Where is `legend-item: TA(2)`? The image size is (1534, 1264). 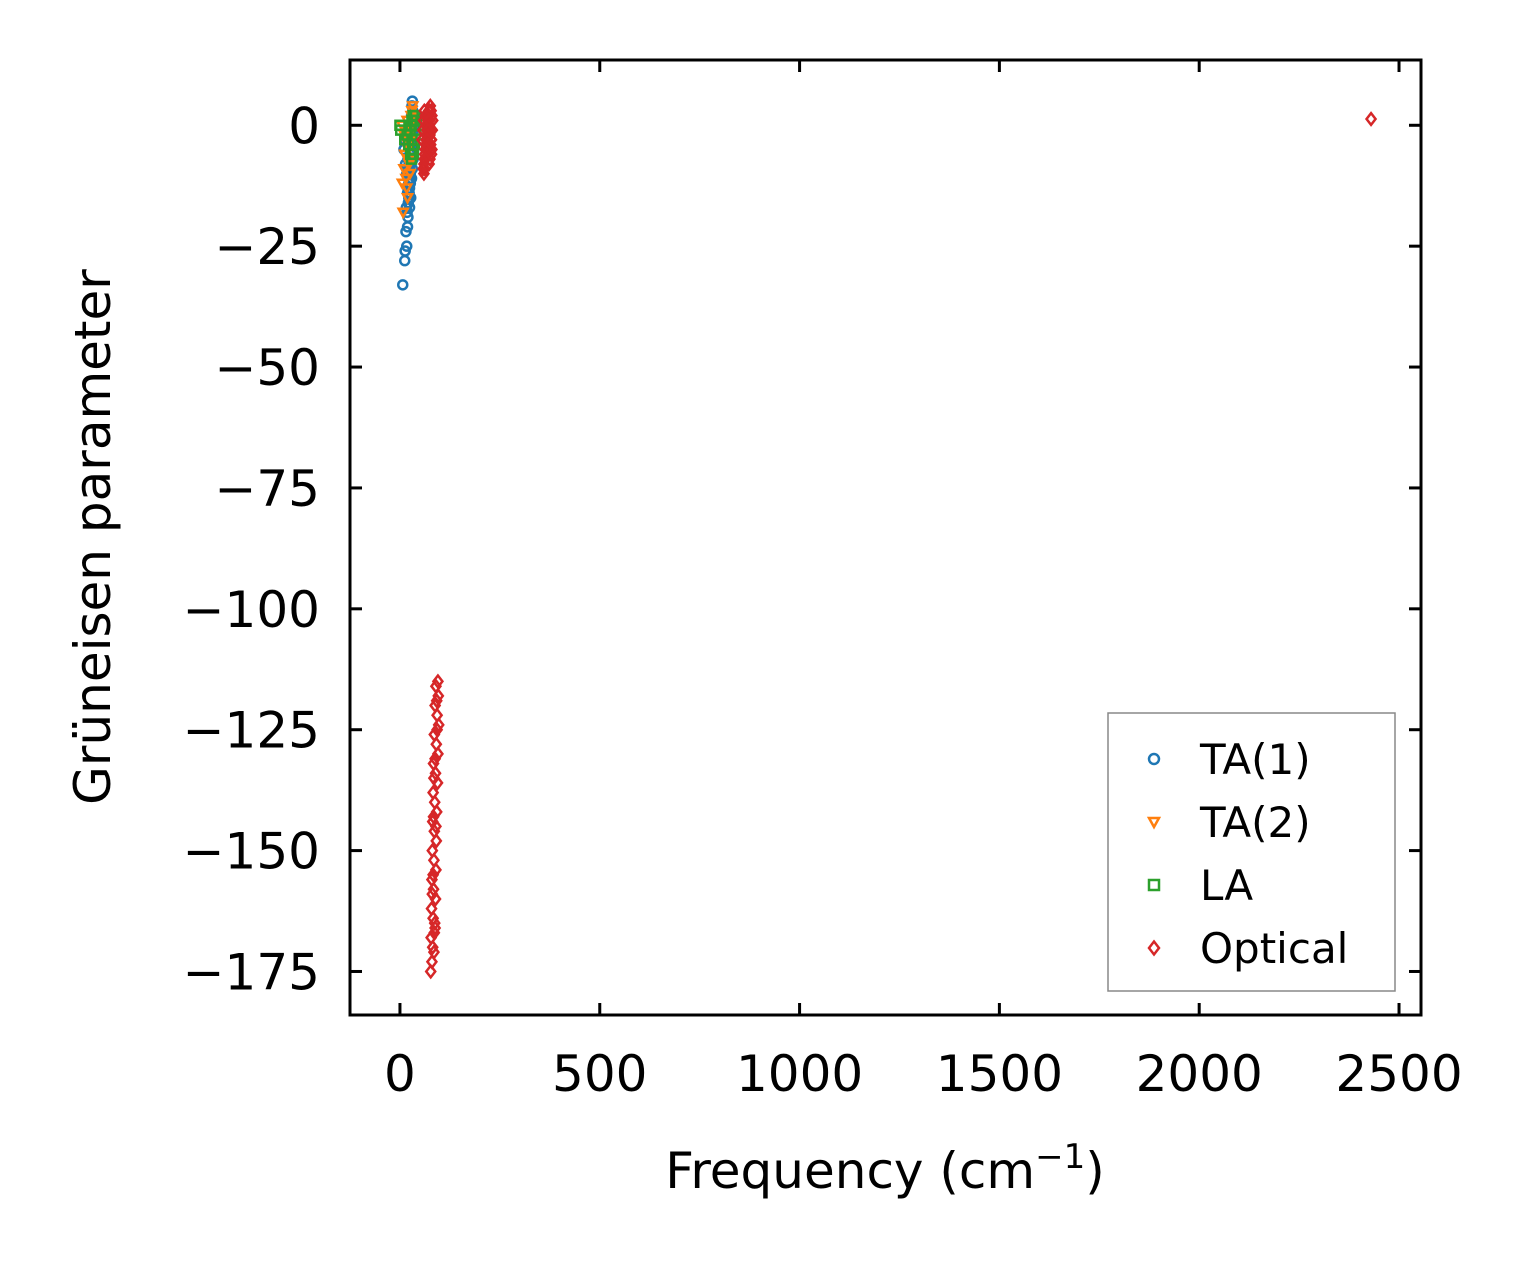 legend-item: TA(2) is located at coordinates (1228, 822).